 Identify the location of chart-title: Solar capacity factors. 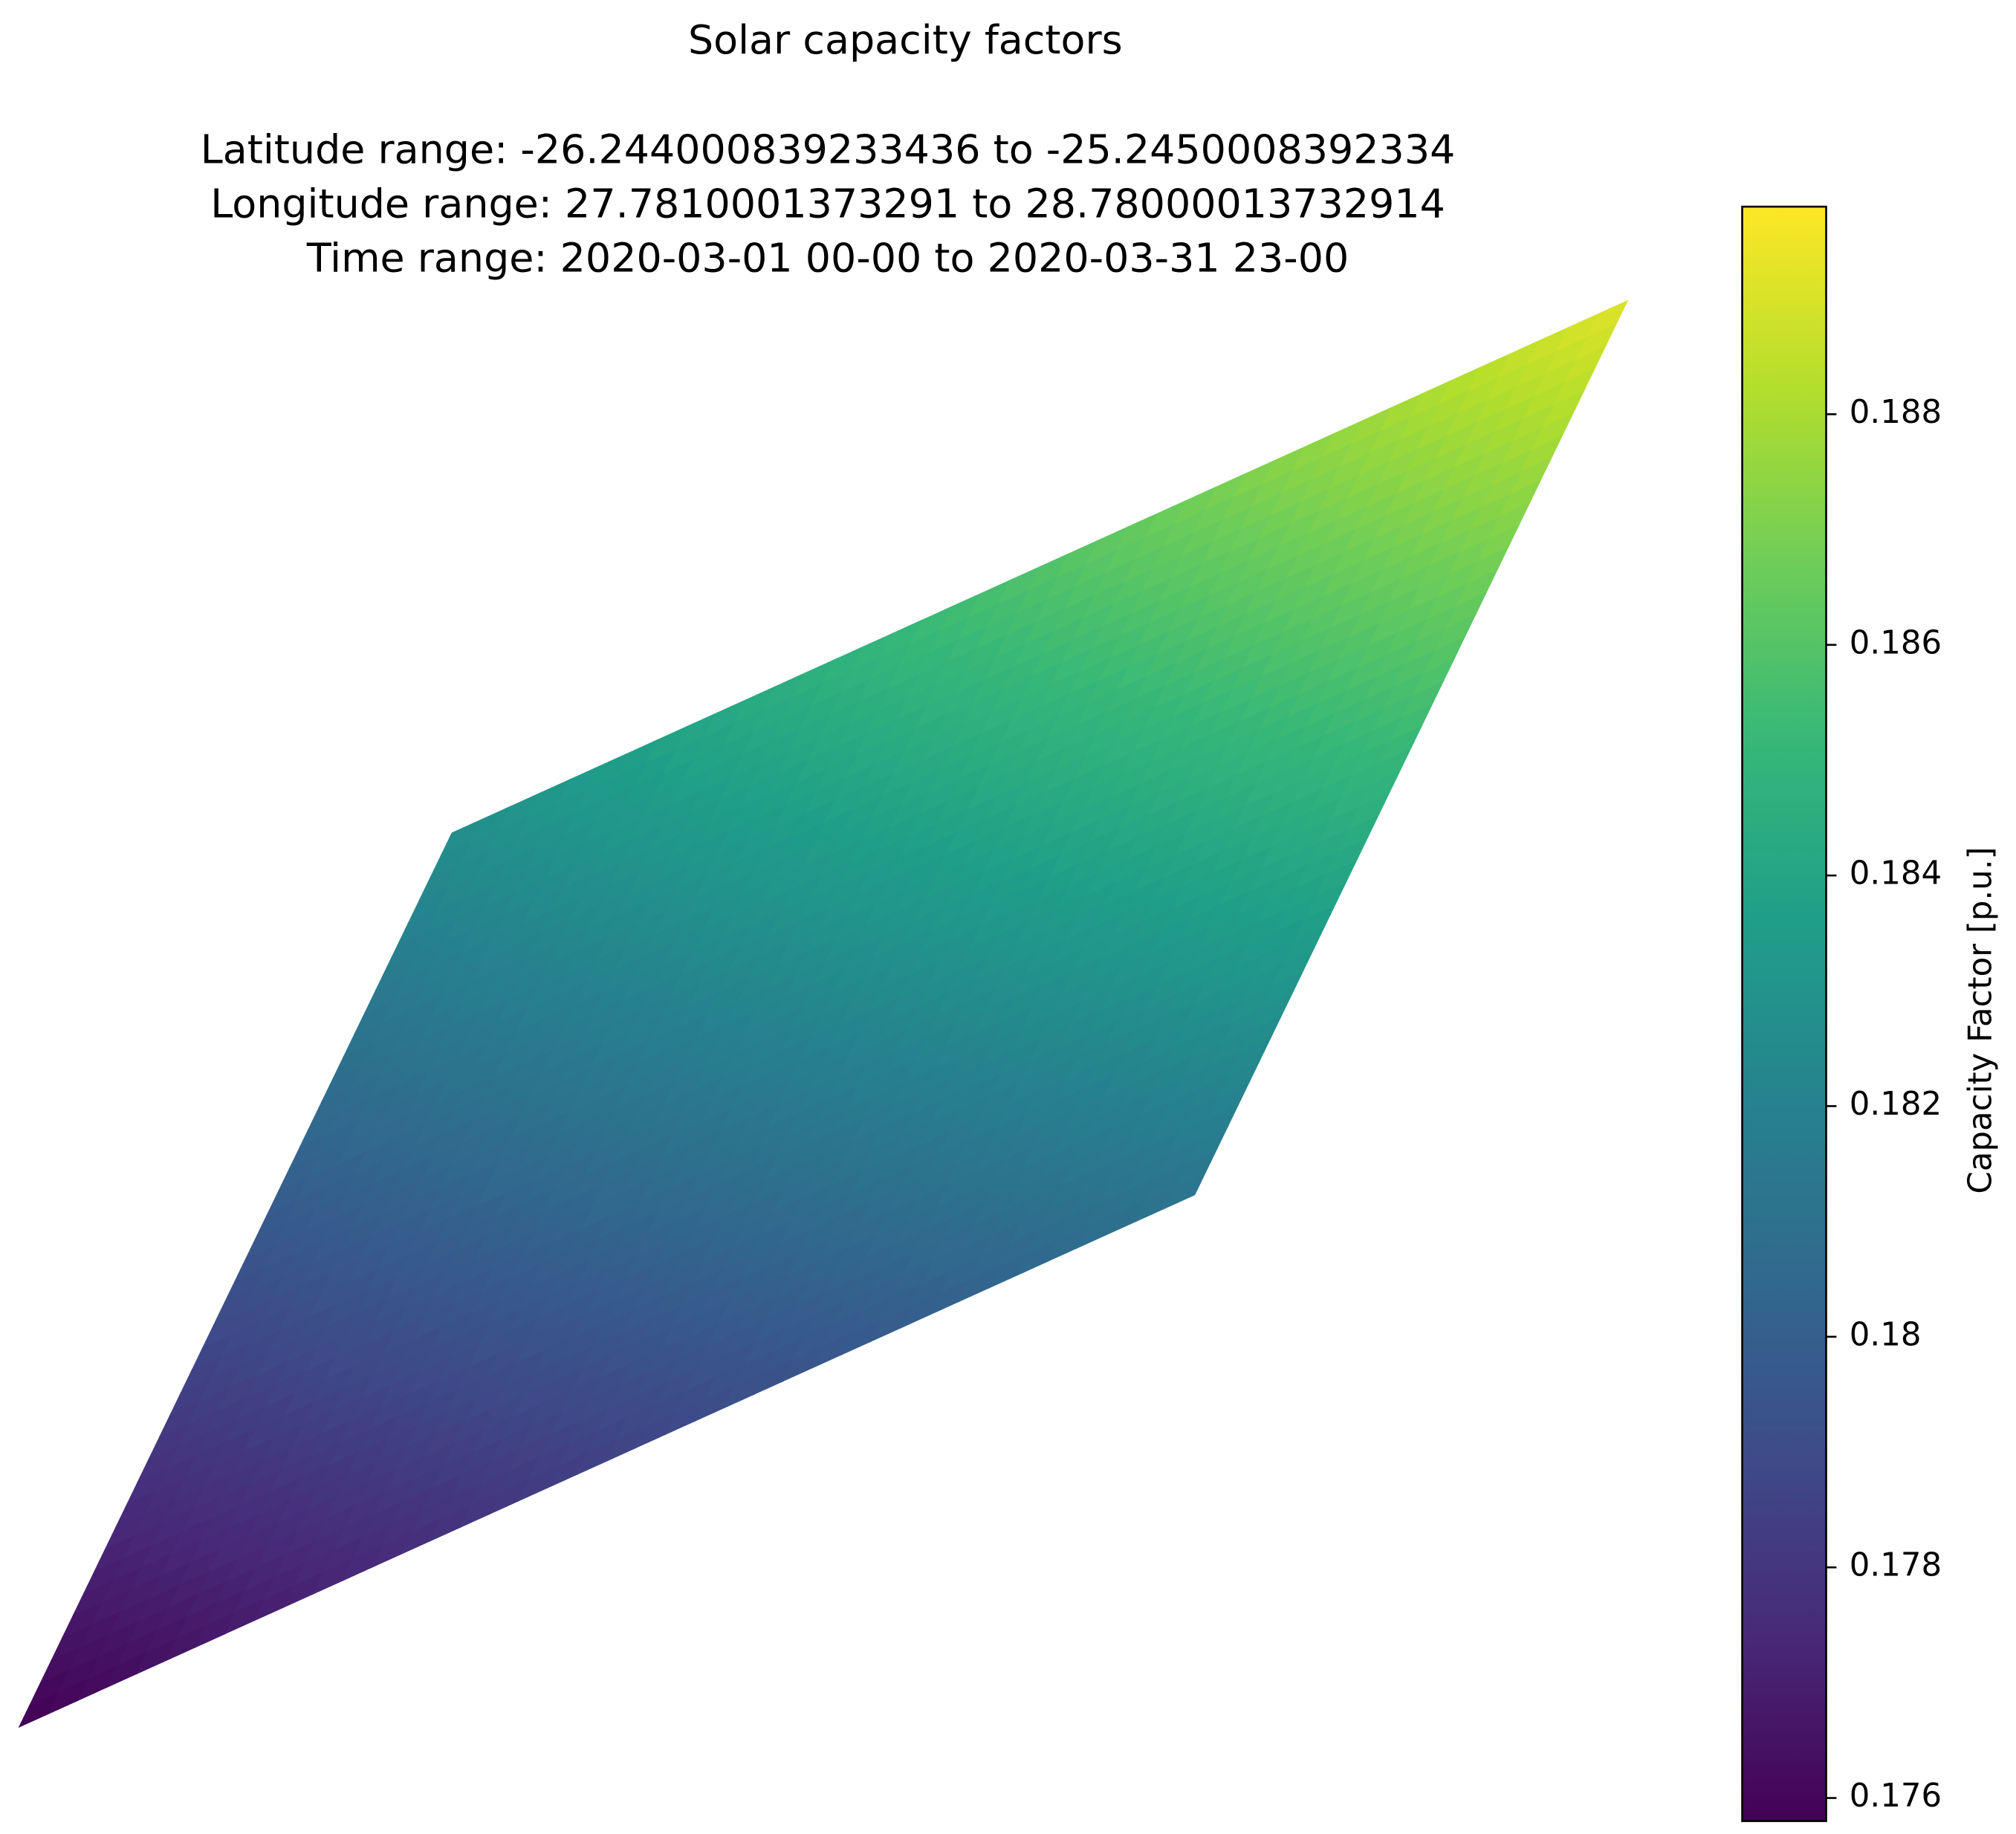
(905, 39).